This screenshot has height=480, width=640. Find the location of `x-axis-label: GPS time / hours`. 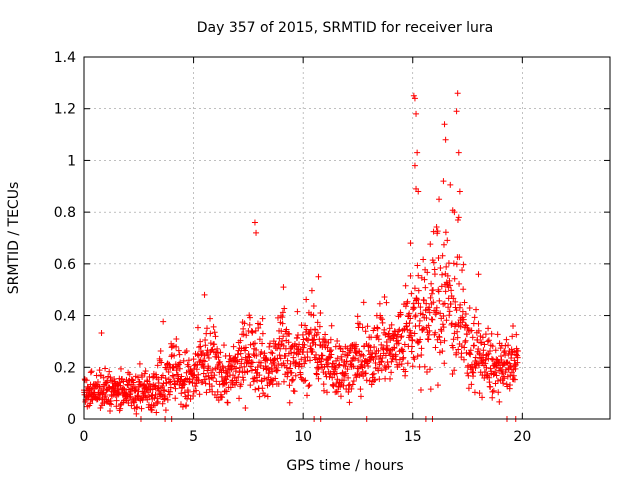

x-axis-label: GPS time / hours is located at coordinates (344, 466).